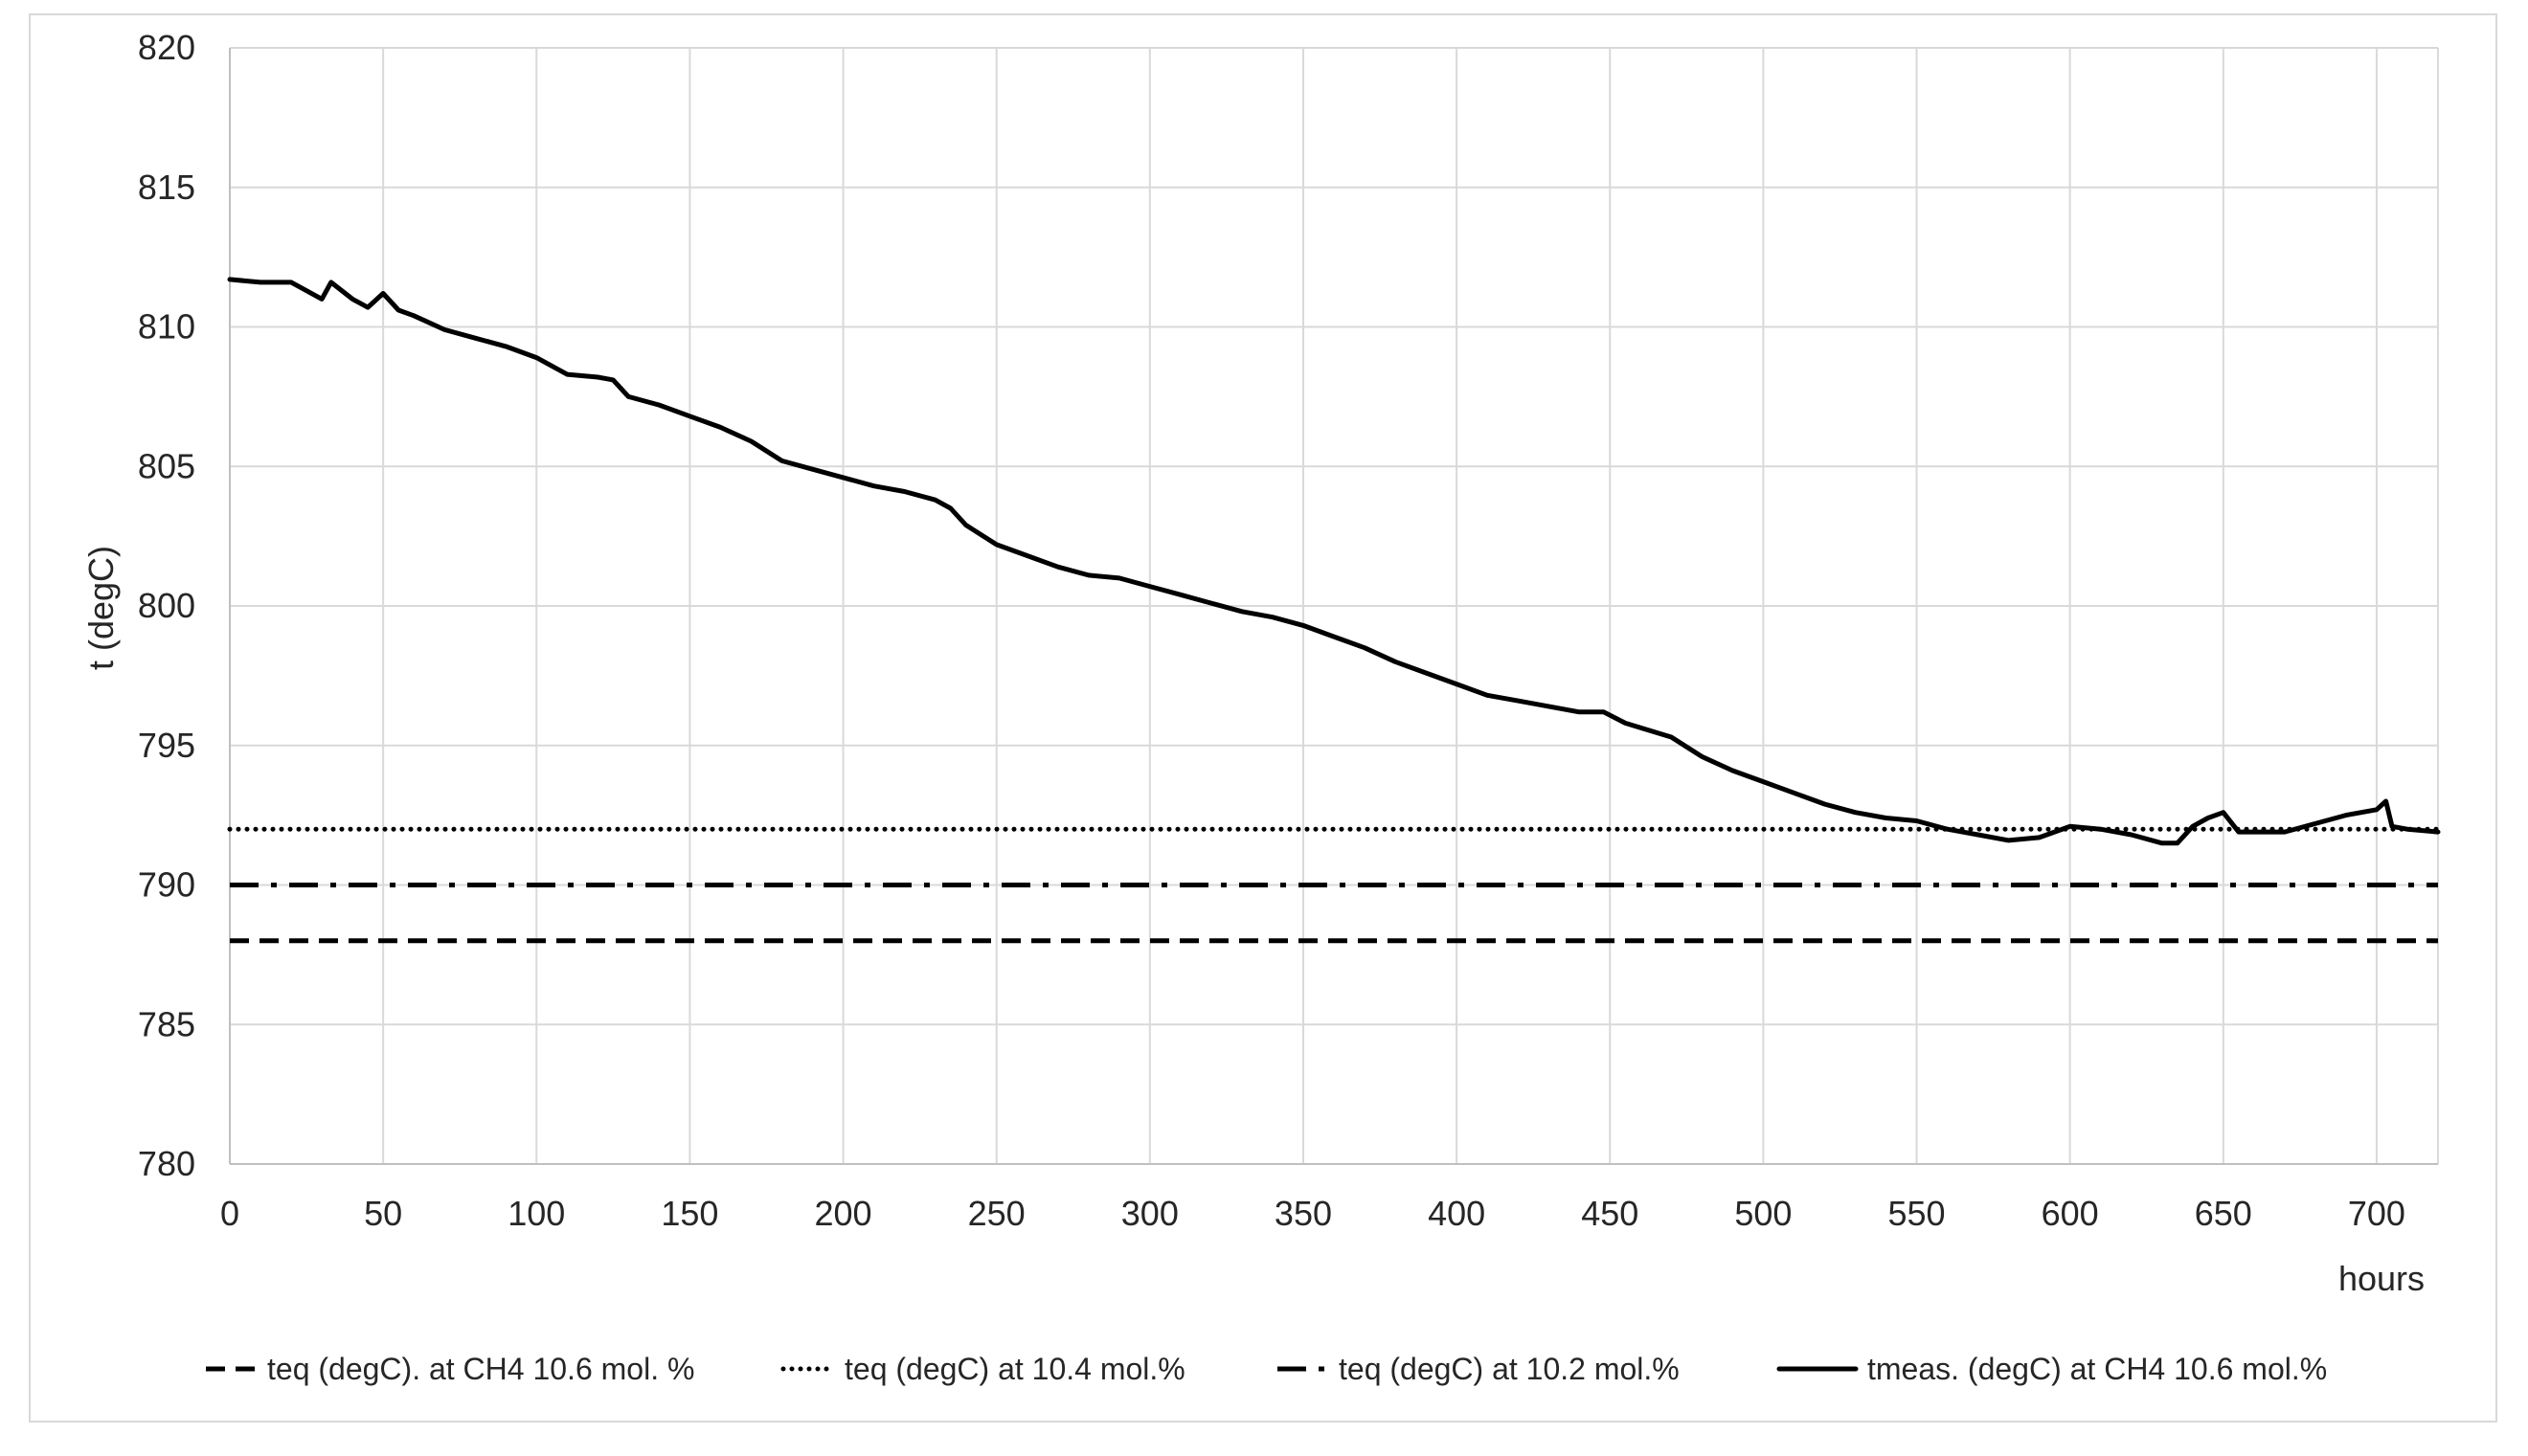 This screenshot has width=2528, height=1456. Describe the element at coordinates (2223, 1213) in the screenshot. I see `x-tick-label: 650` at that location.